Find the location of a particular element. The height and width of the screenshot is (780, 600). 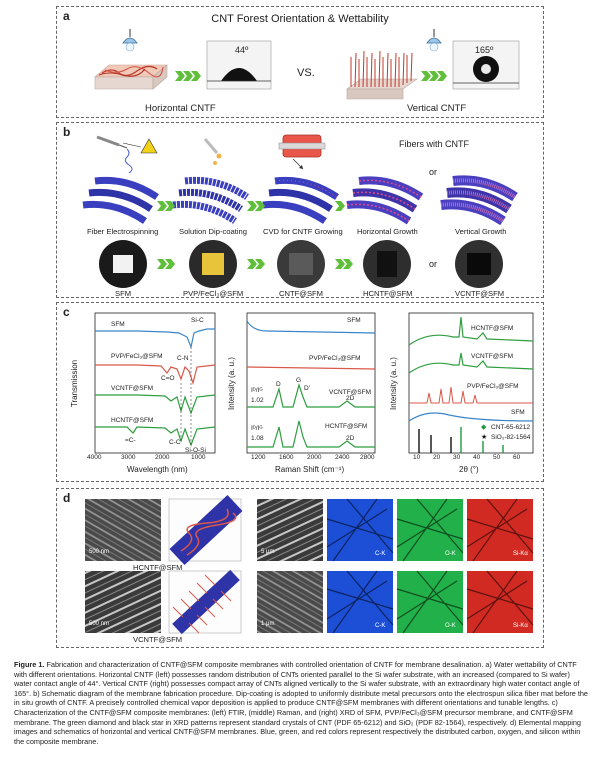

xrd-xtick: 20 is located at coordinates (437, 457).